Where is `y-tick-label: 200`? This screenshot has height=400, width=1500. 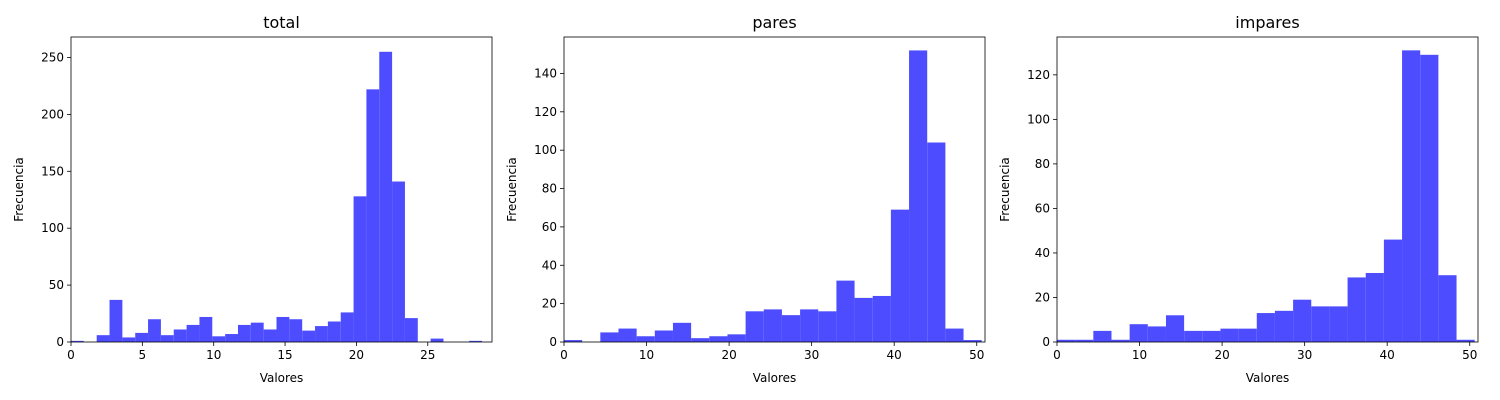 y-tick-label: 200 is located at coordinates (52, 114).